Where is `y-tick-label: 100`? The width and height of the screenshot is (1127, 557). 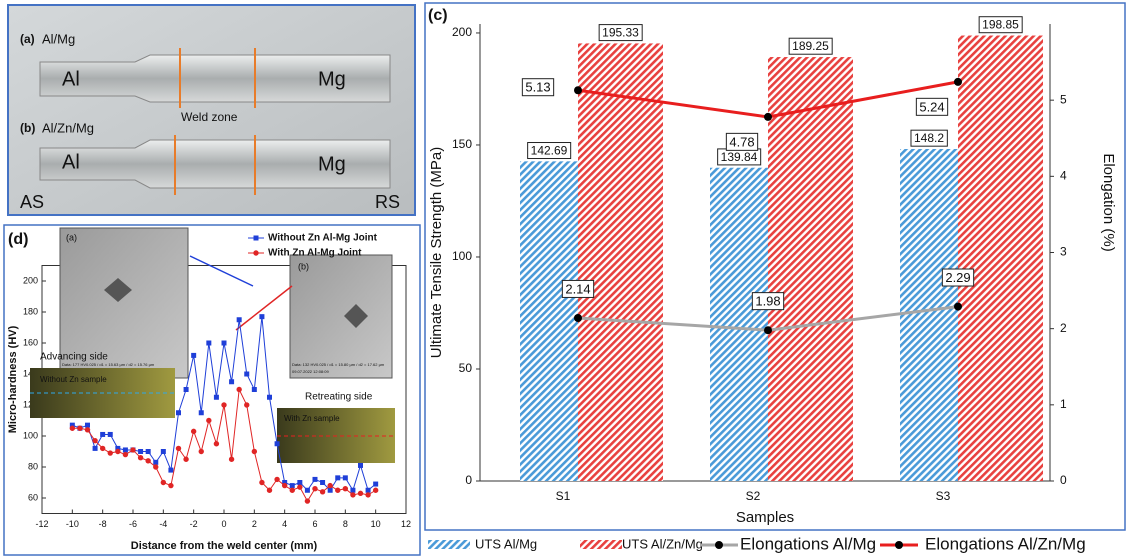 y-tick-label: 100 is located at coordinates (462, 256).